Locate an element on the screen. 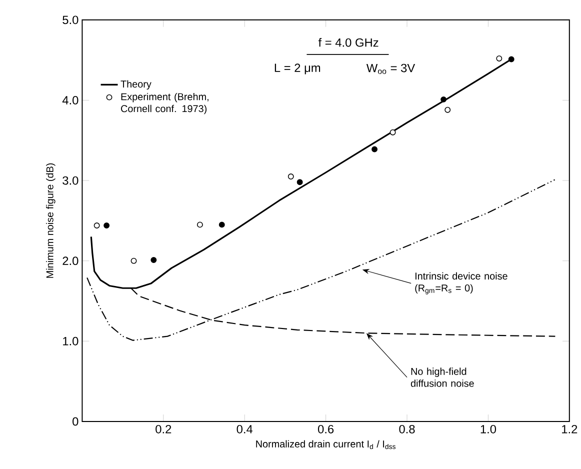 This screenshot has width=581, height=469. y-axis-title: Minimum noise figure (dB) is located at coordinates (51, 220).